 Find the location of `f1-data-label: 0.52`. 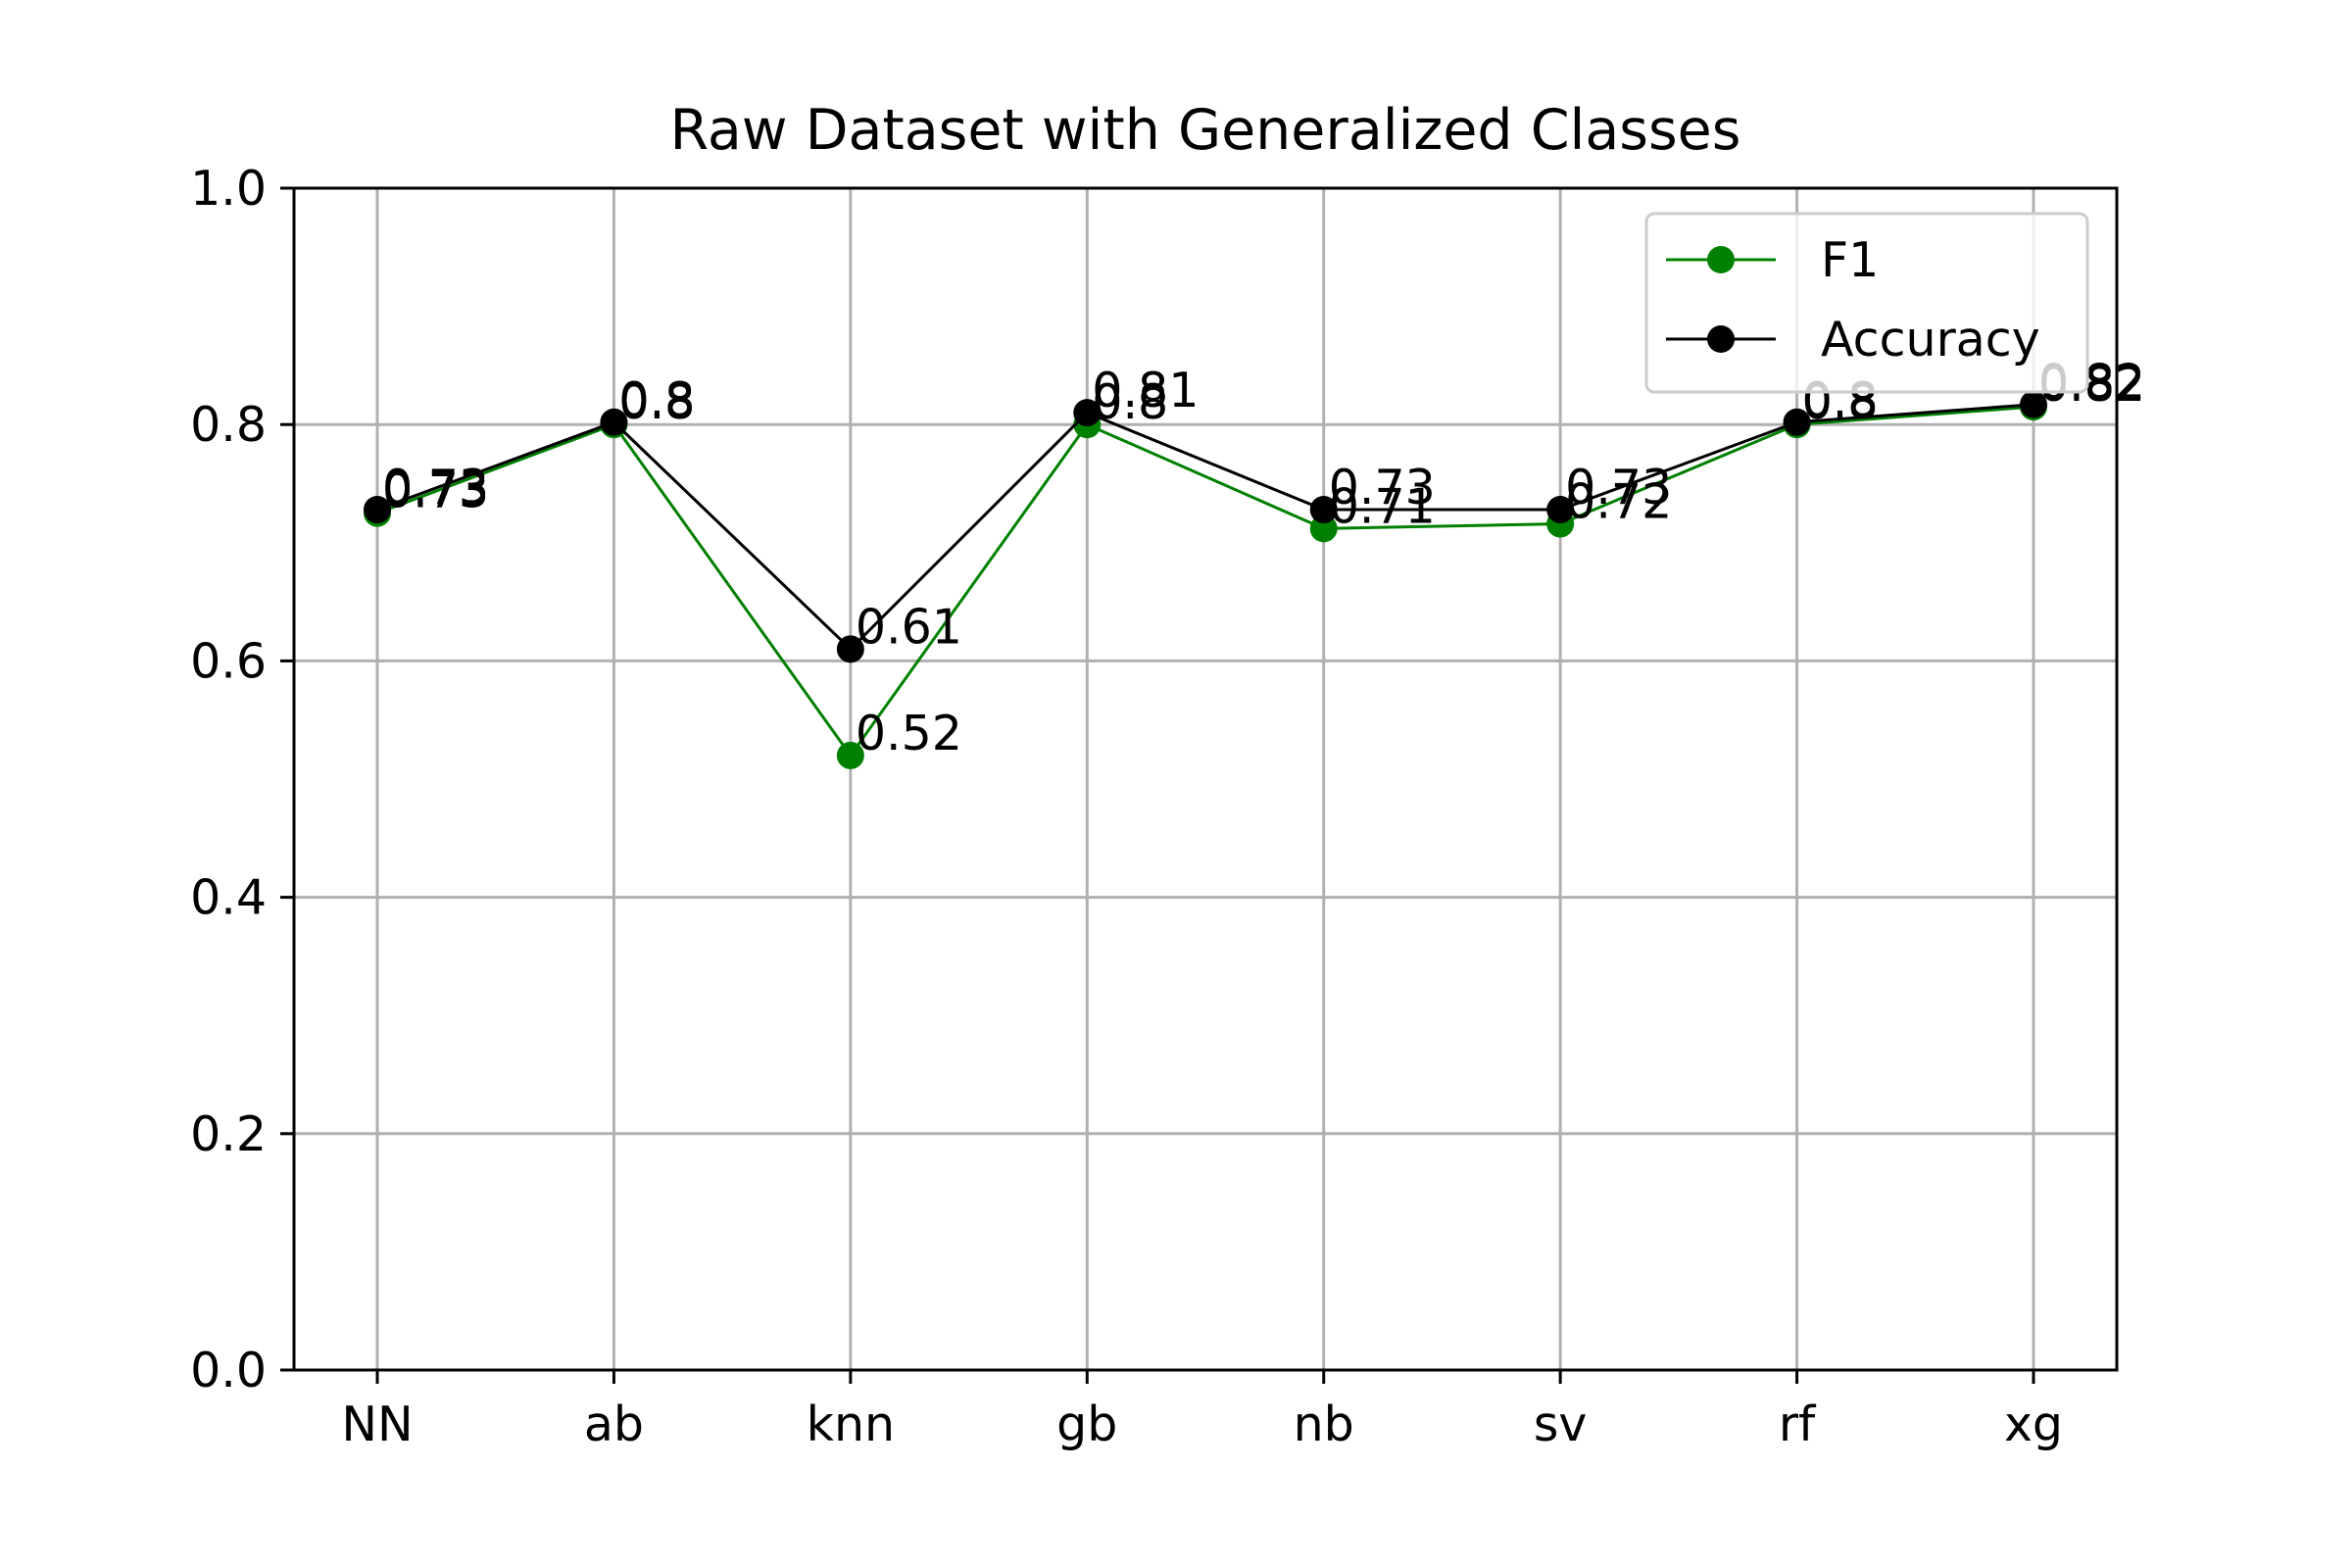

f1-data-label: 0.52 is located at coordinates (909, 733).